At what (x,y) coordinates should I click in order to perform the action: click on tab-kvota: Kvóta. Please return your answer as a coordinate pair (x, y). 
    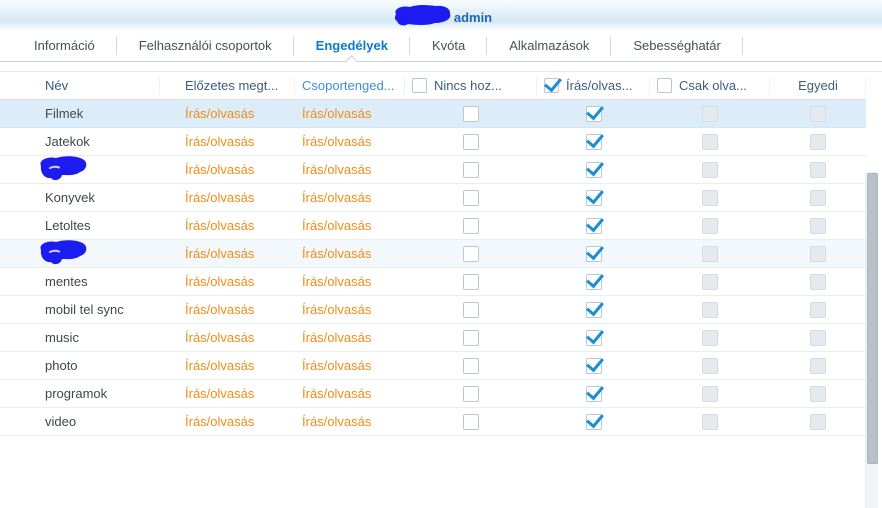
    Looking at the image, I should click on (449, 45).